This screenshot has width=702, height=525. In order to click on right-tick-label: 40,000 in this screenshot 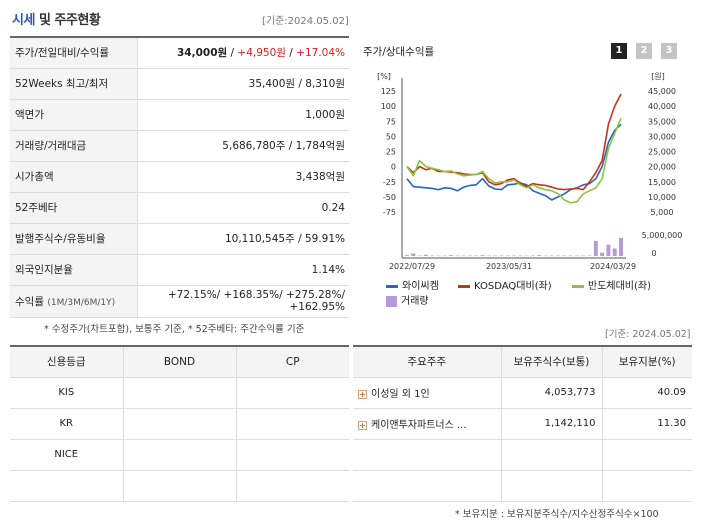, I will do `click(662, 106)`.